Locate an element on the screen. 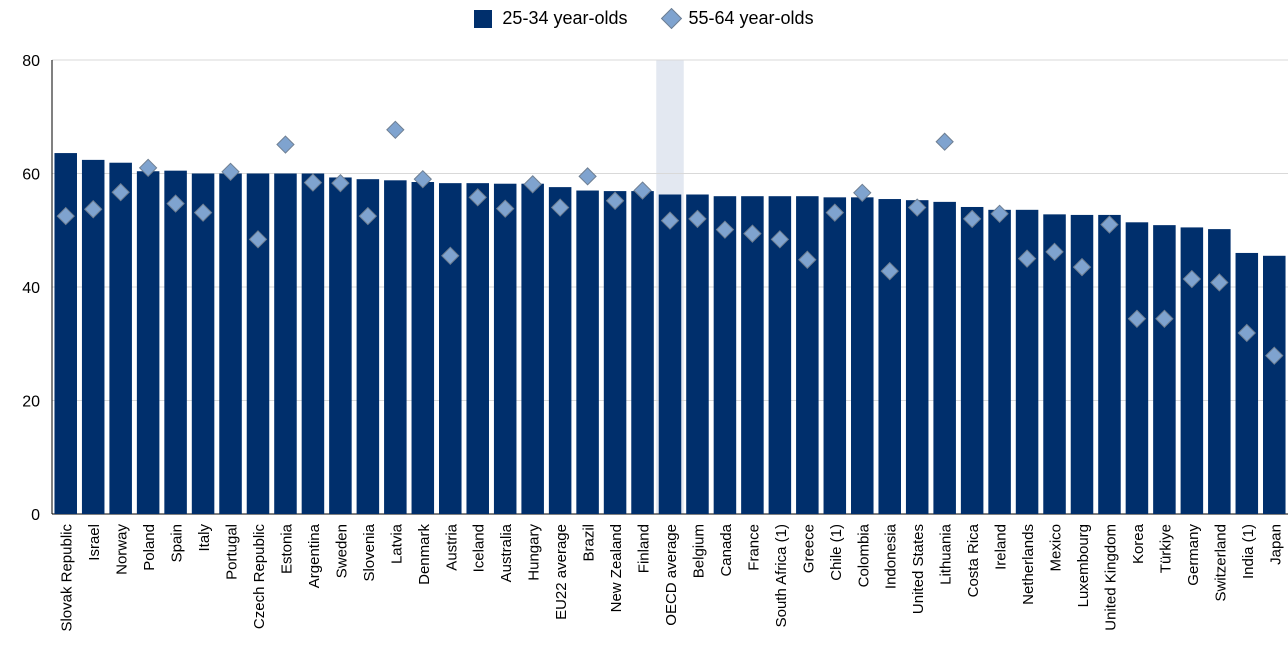 The image size is (1288, 659). x-tick-label: Portugal is located at coordinates (232, 552).